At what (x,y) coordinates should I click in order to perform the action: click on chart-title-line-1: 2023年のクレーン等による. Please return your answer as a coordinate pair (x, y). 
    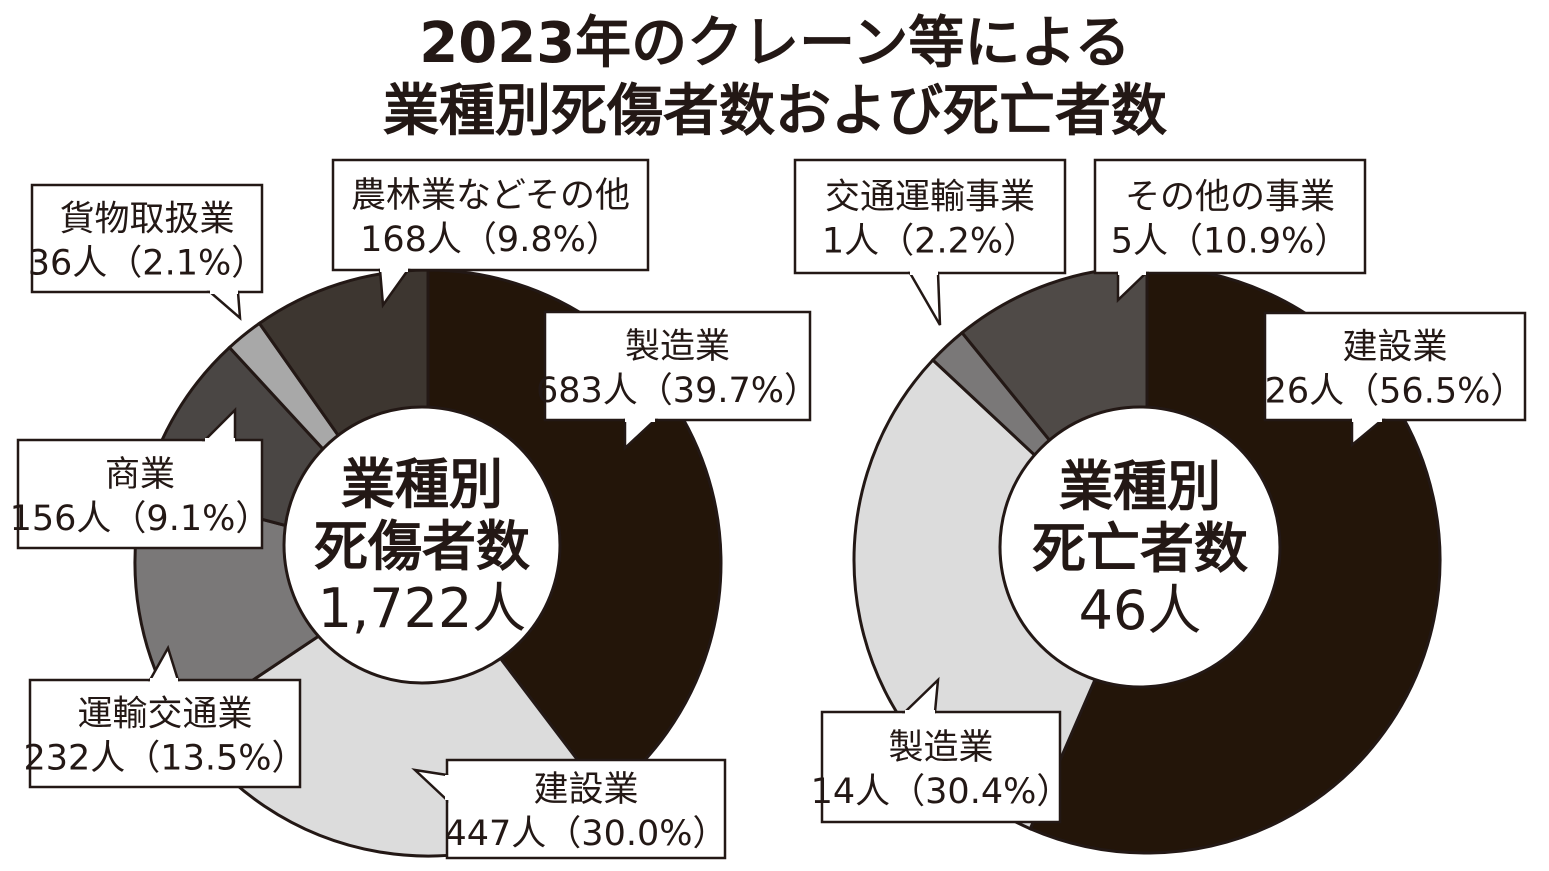
    Looking at the image, I should click on (774, 43).